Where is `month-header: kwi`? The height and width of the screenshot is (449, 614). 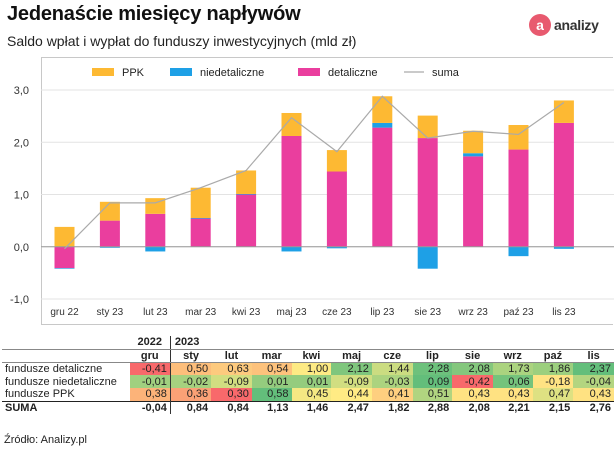 month-header: kwi is located at coordinates (311, 356).